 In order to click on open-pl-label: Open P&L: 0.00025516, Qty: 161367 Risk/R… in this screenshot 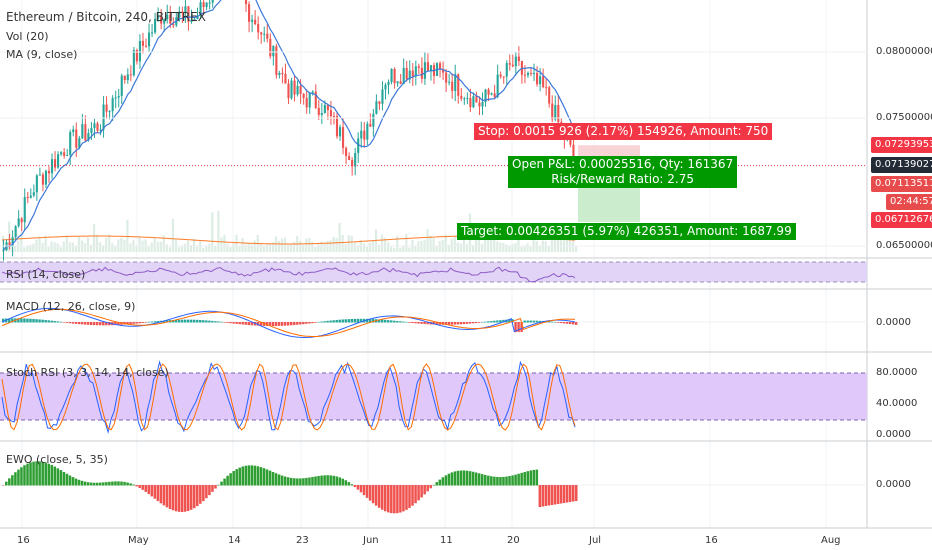, I will do `click(623, 172)`.